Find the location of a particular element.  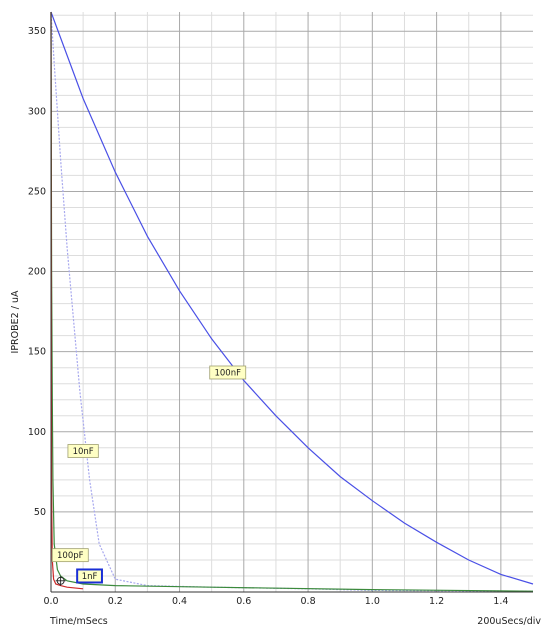

y-tick-label: 300 is located at coordinates (37, 111).